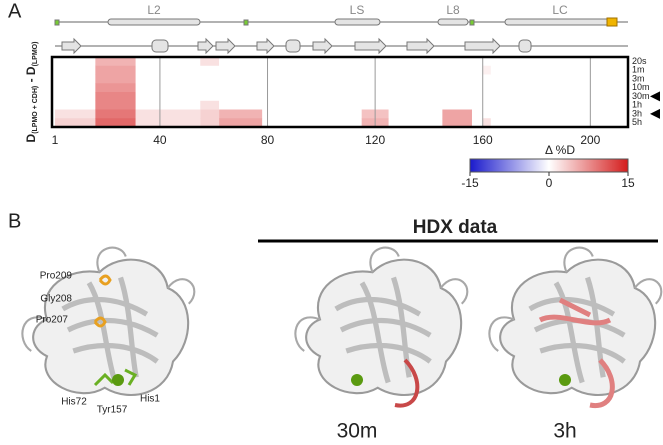 This screenshot has width=663, height=445. What do you see at coordinates (357, 10) in the screenshot?
I see `region-label: LS` at bounding box center [357, 10].